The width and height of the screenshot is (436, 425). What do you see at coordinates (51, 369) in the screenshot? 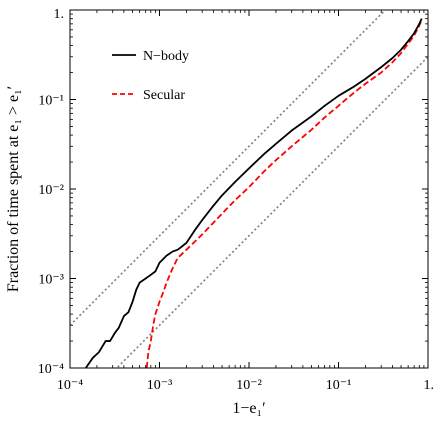
I see `y-tick-label: 10⁻⁴` at bounding box center [51, 369].